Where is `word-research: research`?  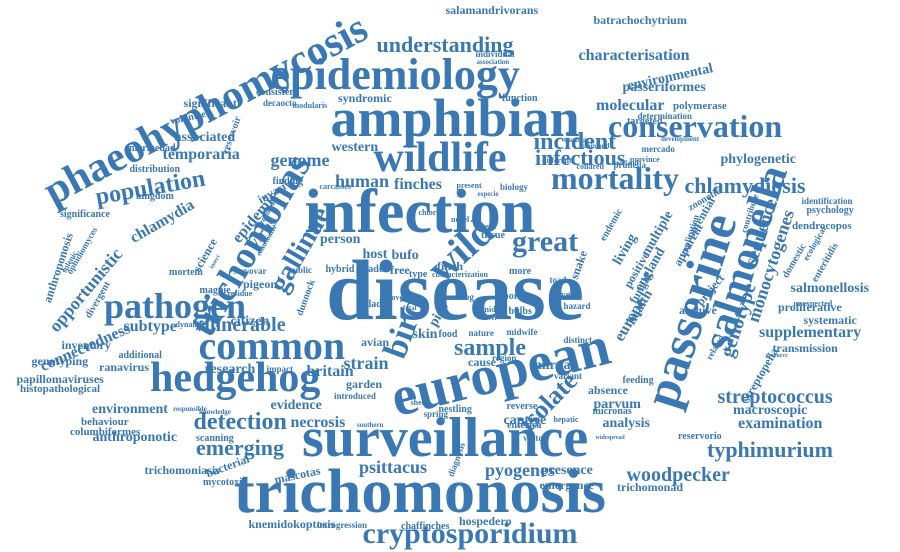 word-research: research is located at coordinates (230, 369).